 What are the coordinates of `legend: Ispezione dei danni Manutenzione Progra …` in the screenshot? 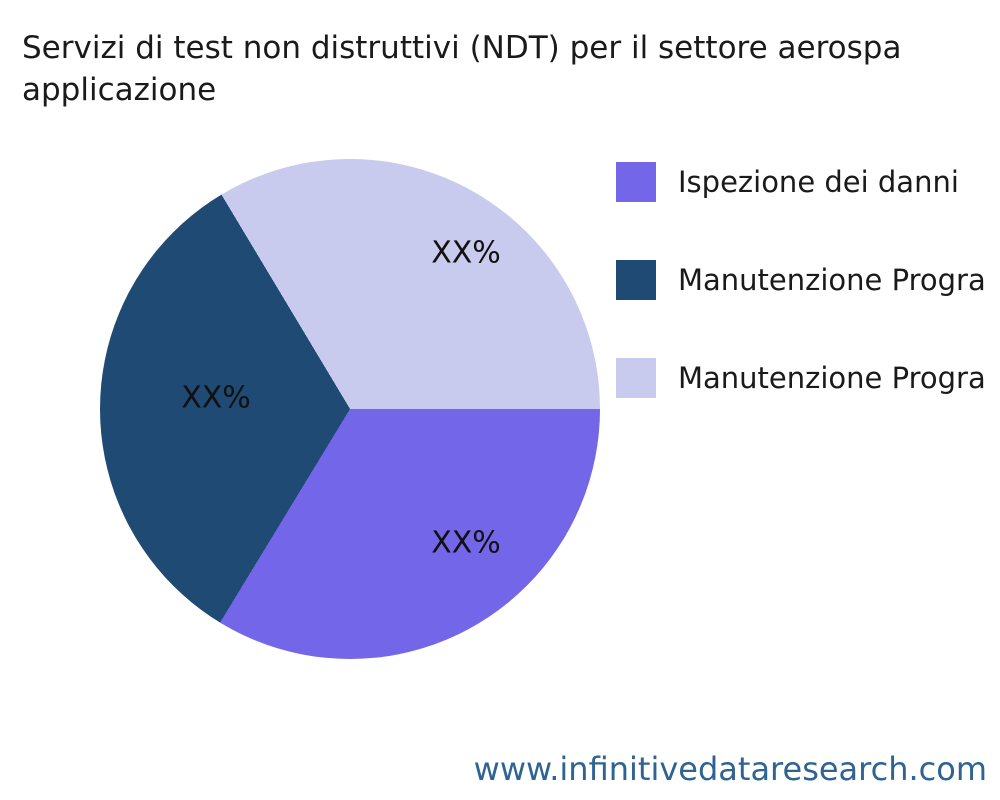 It's located at (801, 309).